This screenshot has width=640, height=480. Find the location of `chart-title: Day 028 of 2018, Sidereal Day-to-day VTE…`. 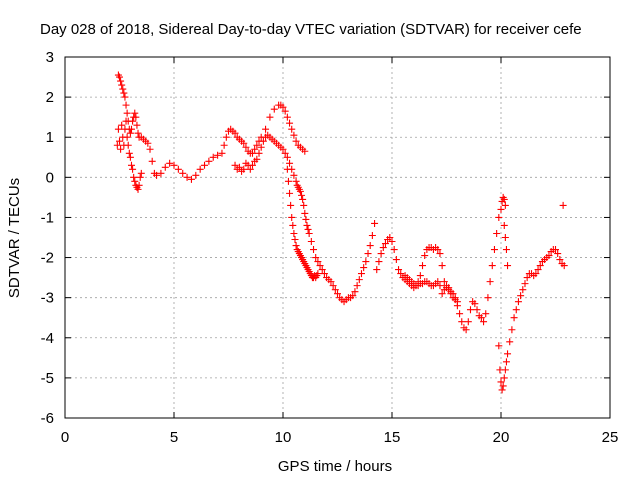

chart-title: Day 028 of 2018, Sidereal Day-to-day VTE… is located at coordinates (311, 29).